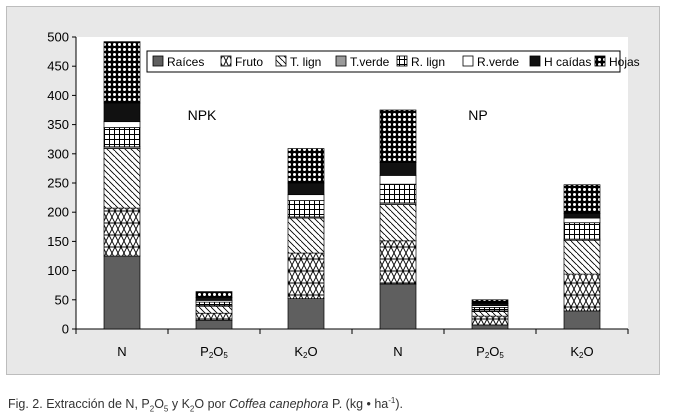 This screenshot has width=678, height=419. What do you see at coordinates (202, 115) in the screenshot?
I see `group-label: NPK` at bounding box center [202, 115].